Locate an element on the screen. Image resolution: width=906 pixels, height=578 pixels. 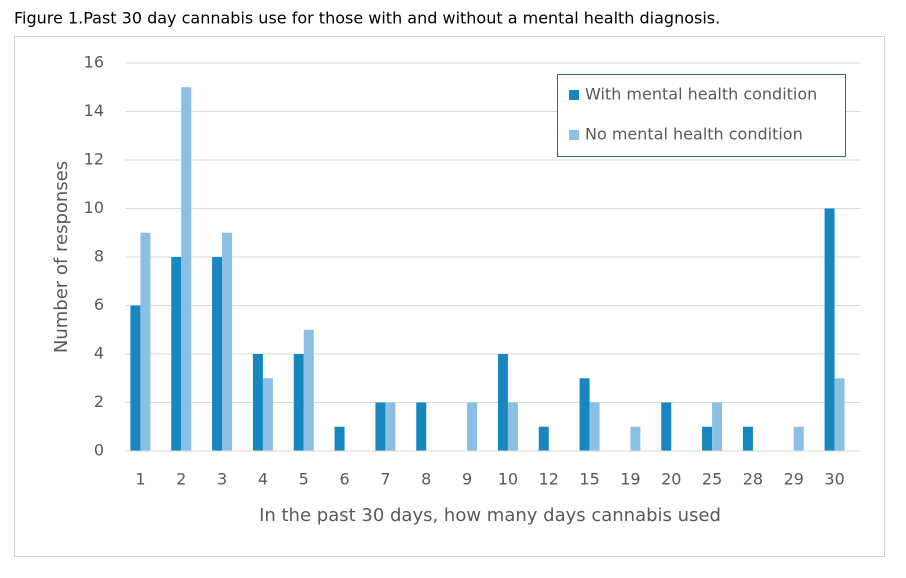
y-tick-label: 16 is located at coordinates (94, 62).